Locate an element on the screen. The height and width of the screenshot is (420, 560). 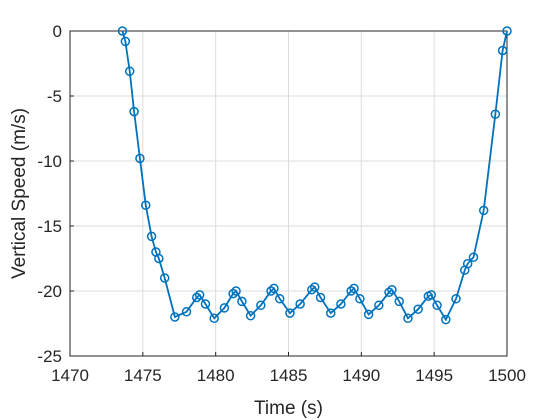
x-tick-label: 1480 is located at coordinates (216, 375).